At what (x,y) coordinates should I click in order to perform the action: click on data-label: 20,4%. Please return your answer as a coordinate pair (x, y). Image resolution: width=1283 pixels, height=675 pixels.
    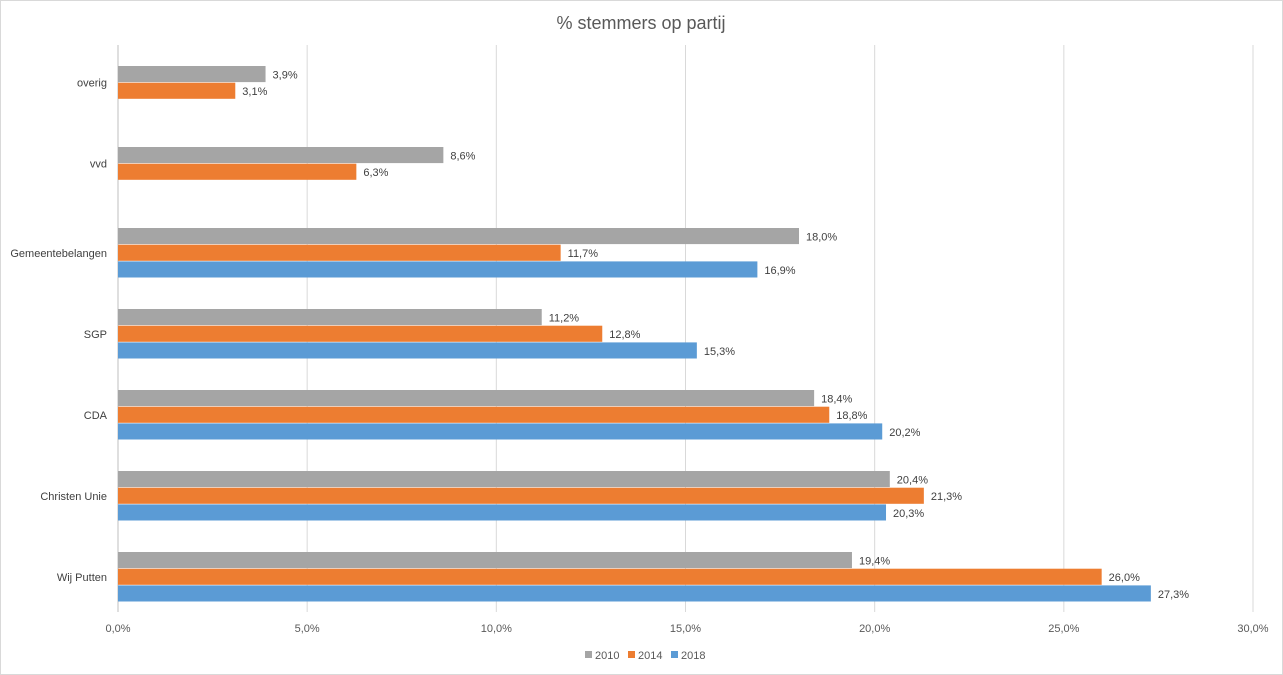
    Looking at the image, I should click on (912, 480).